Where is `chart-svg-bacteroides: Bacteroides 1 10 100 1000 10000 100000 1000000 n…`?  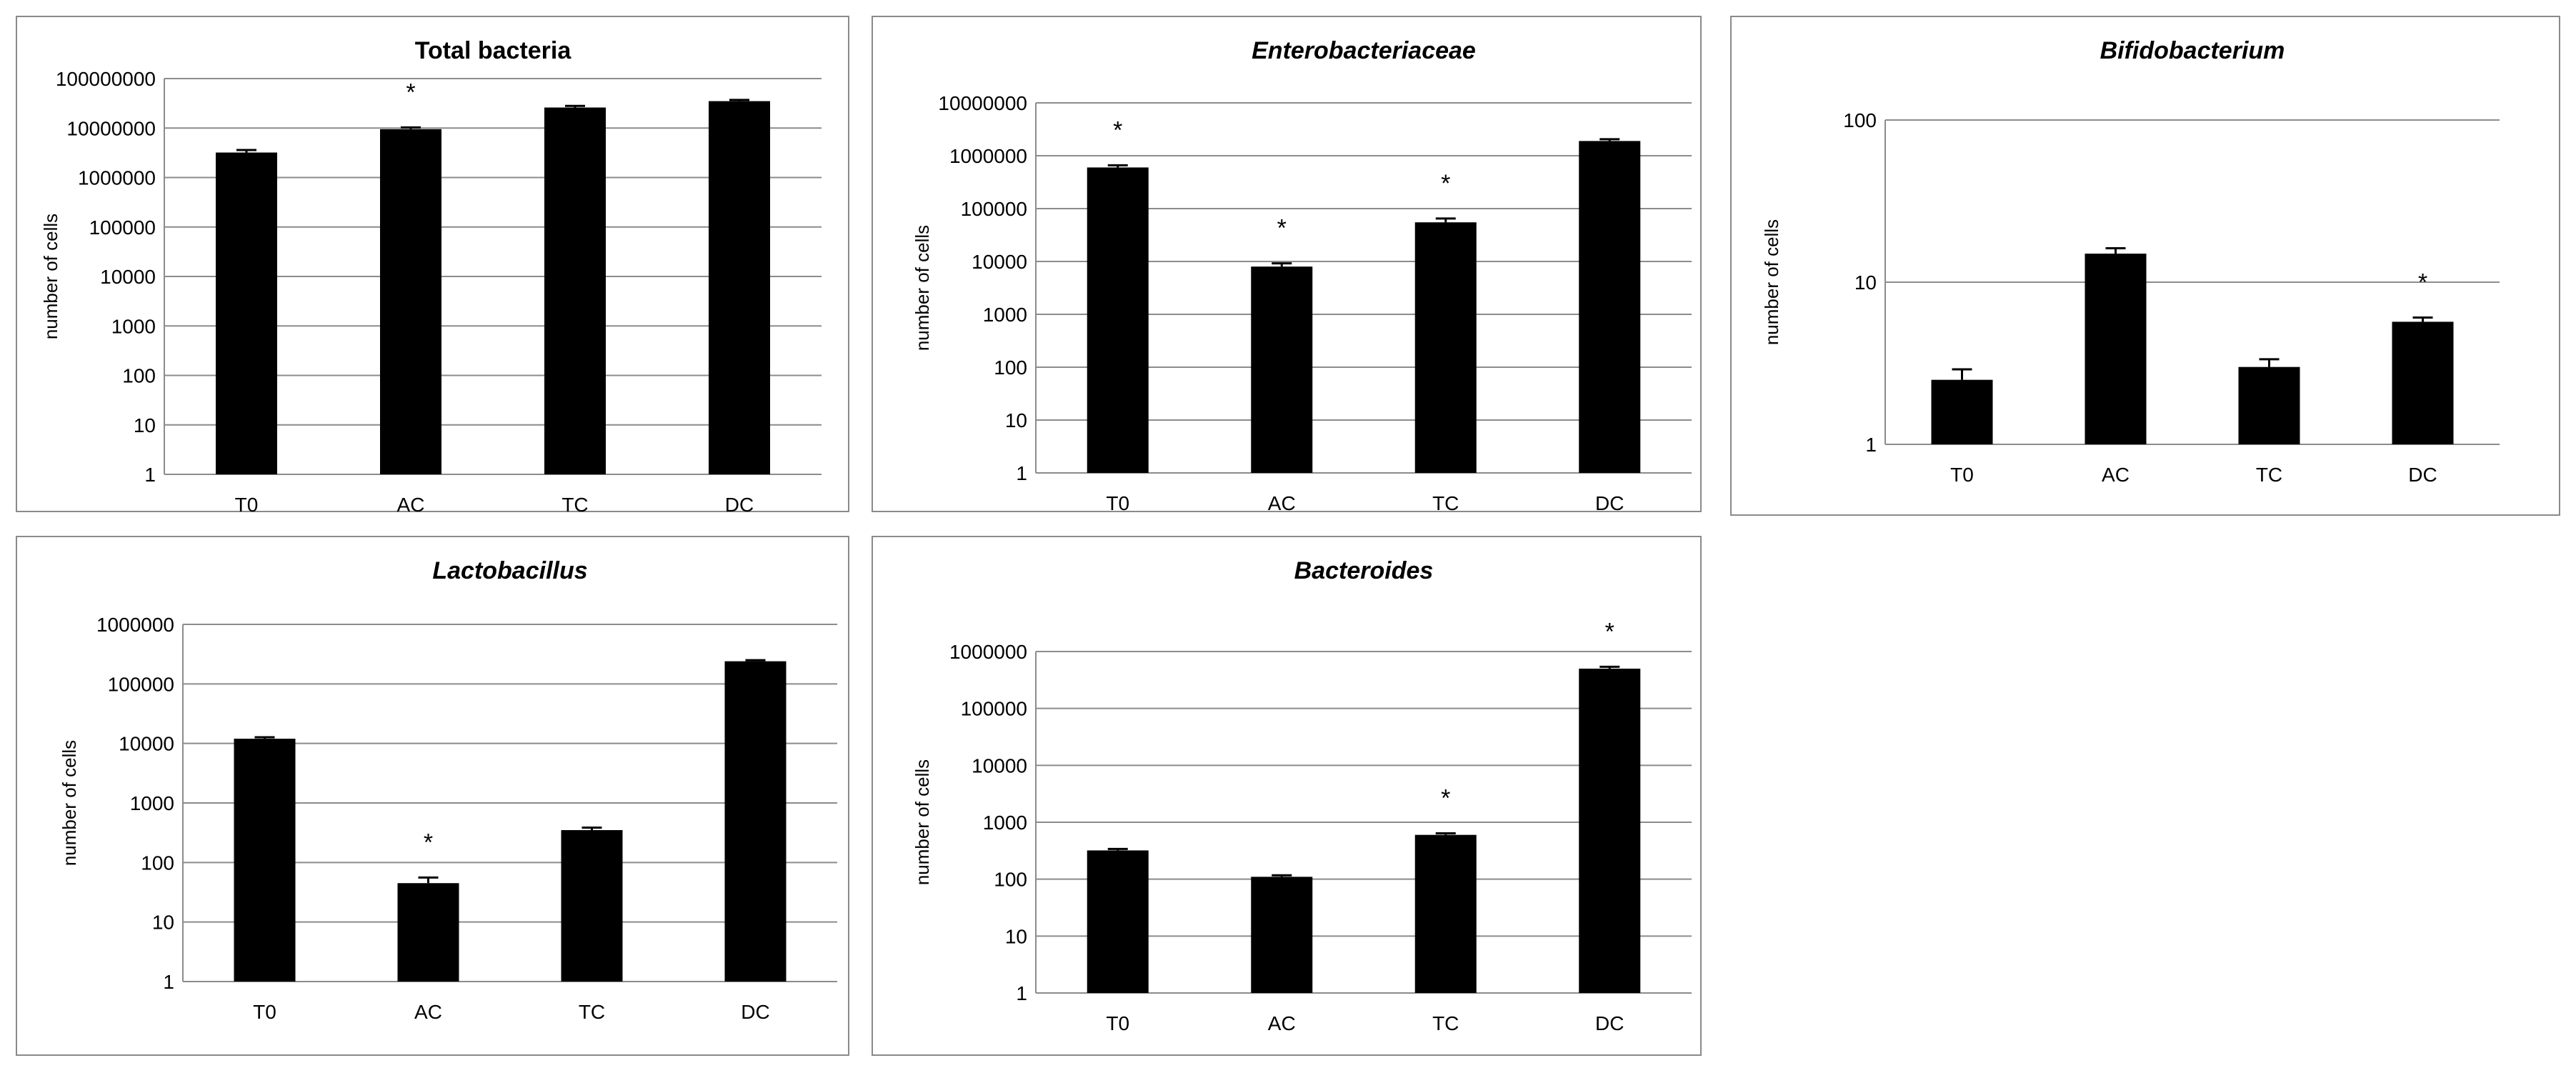 chart-svg-bacteroides: Bacteroides 1 10 100 1000 10000 100000 1000000 n… is located at coordinates (1302, 796).